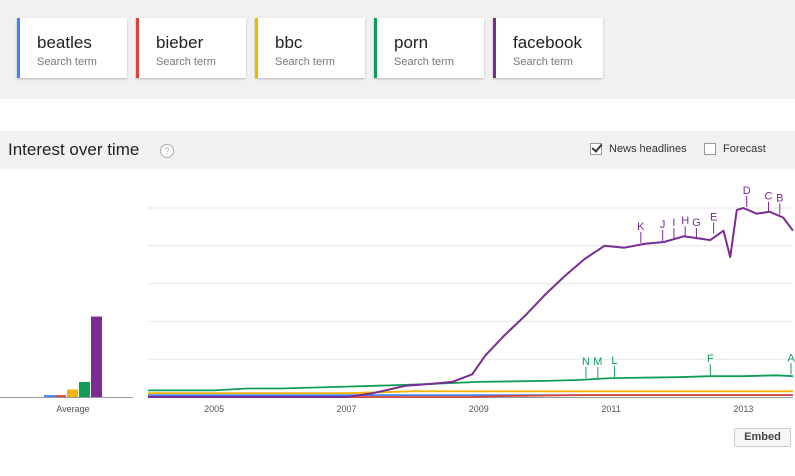 The height and width of the screenshot is (476, 795). Describe the element at coordinates (762, 437) in the screenshot. I see `embed-button: Embed` at that location.